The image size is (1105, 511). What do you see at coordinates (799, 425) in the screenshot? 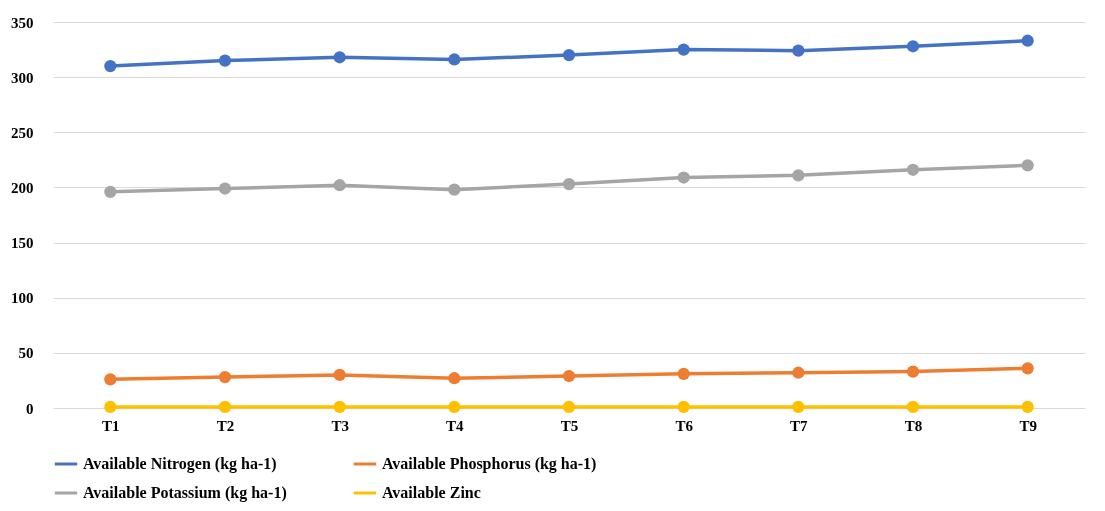
I see `x-tick-label: T7` at bounding box center [799, 425].